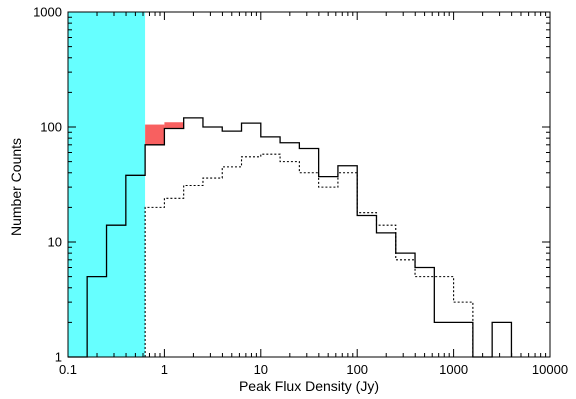 This screenshot has height=399, width=576. I want to click on x-tick-label: 0.1, so click(68, 369).